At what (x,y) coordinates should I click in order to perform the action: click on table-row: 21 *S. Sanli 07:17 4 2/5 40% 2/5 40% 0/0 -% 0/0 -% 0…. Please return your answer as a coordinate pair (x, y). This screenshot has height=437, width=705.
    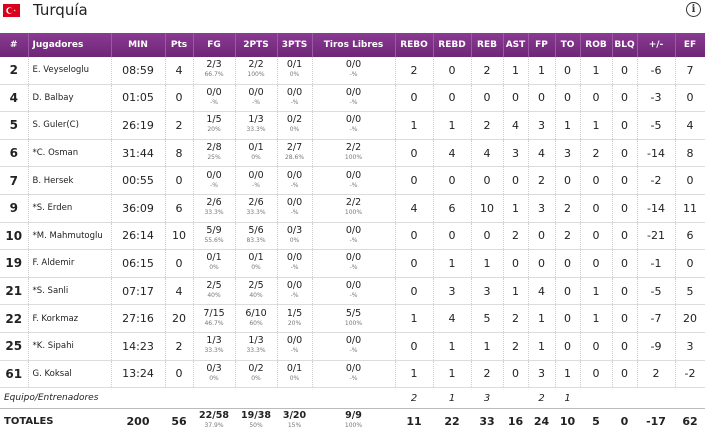
    Looking at the image, I should click on (352, 291).